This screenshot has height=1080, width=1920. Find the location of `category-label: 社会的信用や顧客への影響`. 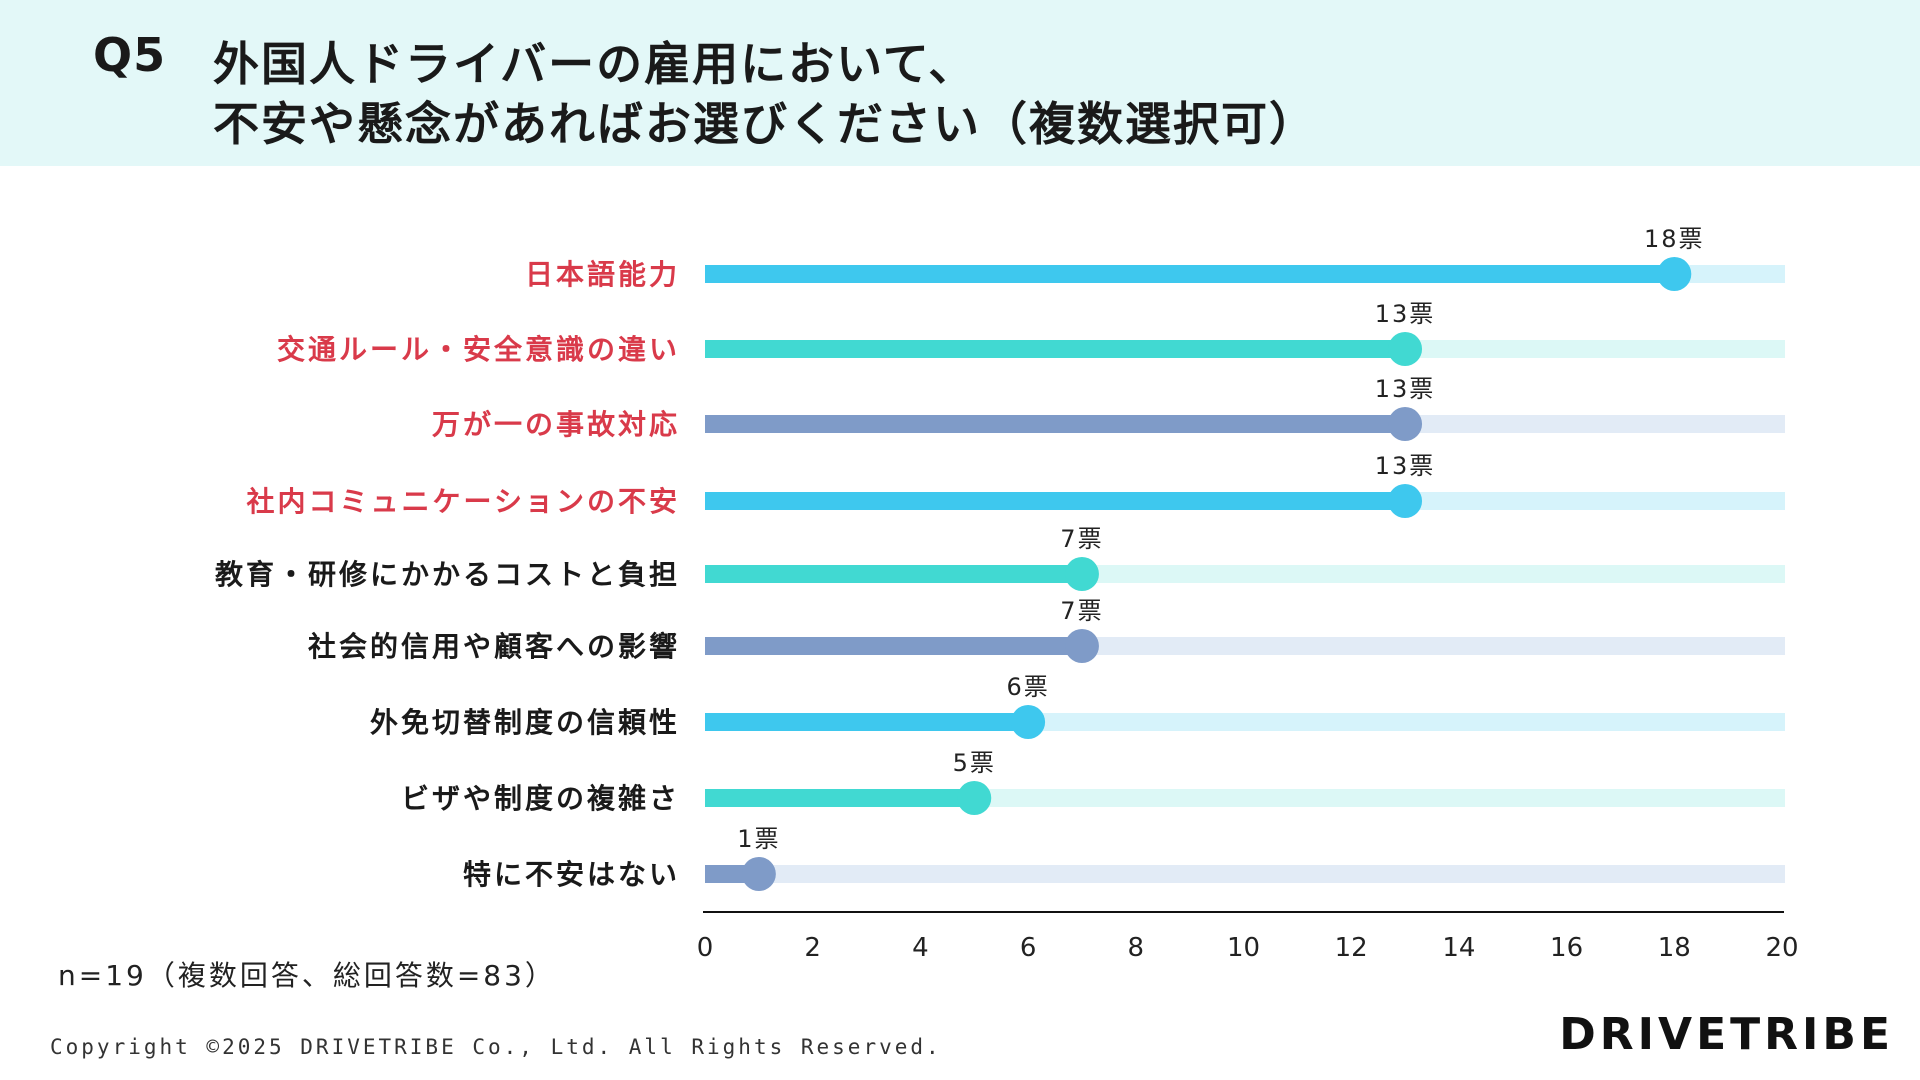

category-label: 社会的信用や顧客への影響 is located at coordinates (494, 646).